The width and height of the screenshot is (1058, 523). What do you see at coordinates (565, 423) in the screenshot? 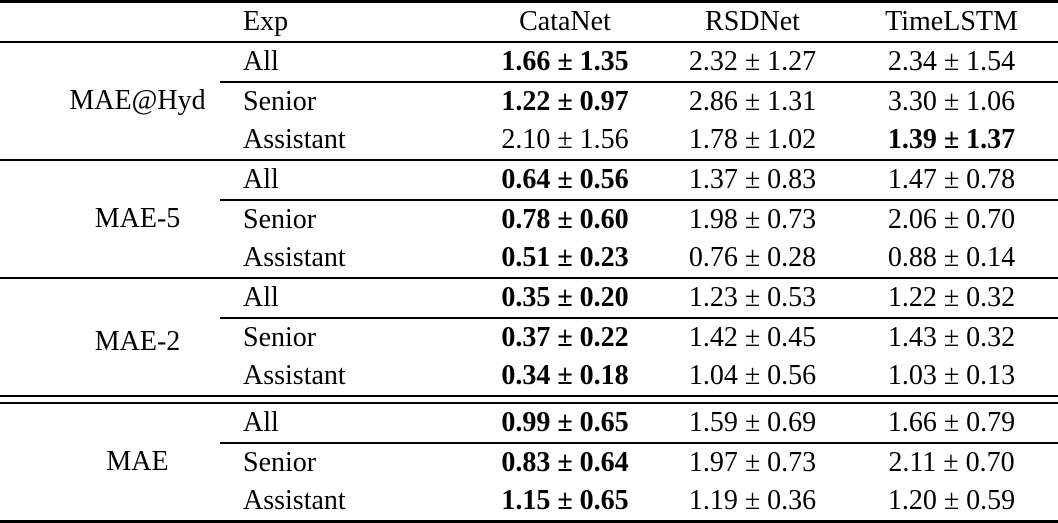
I see `value-cell: 0.99 ± 0.65` at bounding box center [565, 423].